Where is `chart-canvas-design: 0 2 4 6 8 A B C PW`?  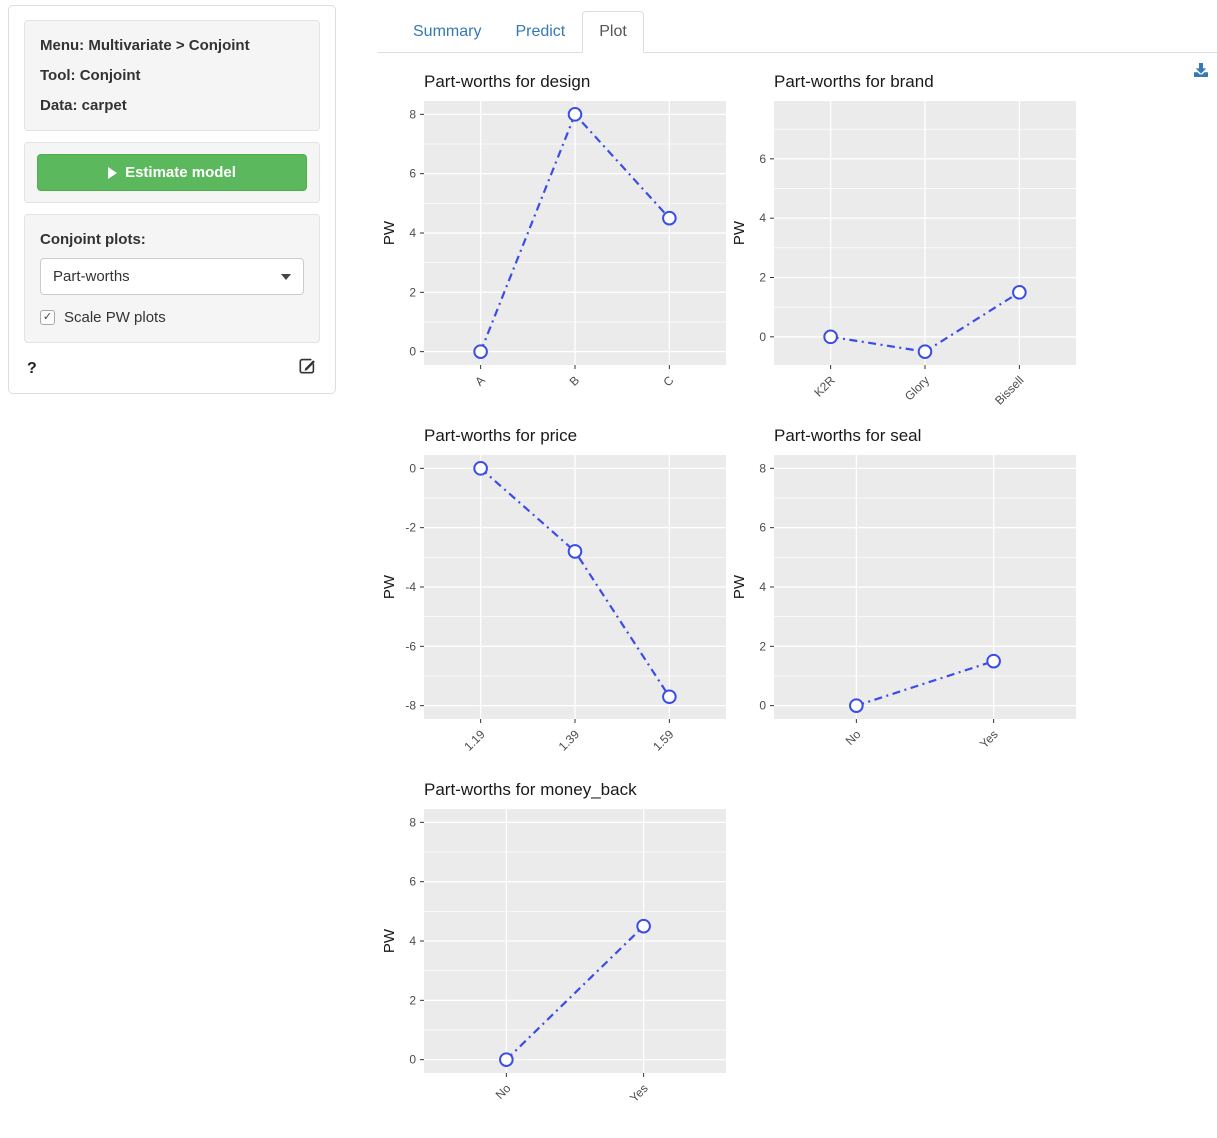
chart-canvas-design: 0 2 4 6 8 A B C PW is located at coordinates (553, 245).